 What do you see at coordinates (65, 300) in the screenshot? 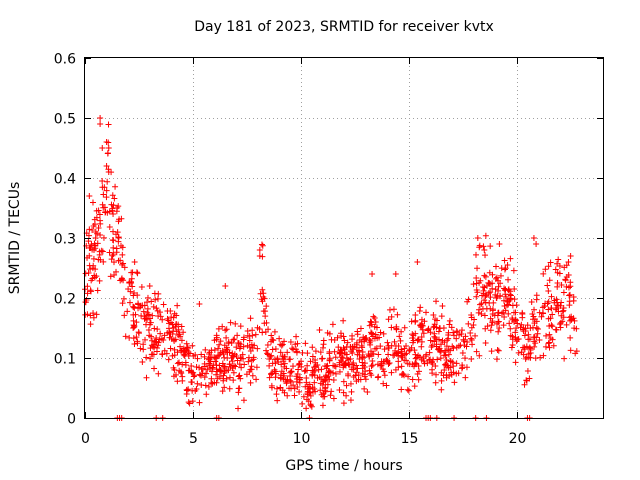
I see `y-tick-label: 0.2` at bounding box center [65, 300].